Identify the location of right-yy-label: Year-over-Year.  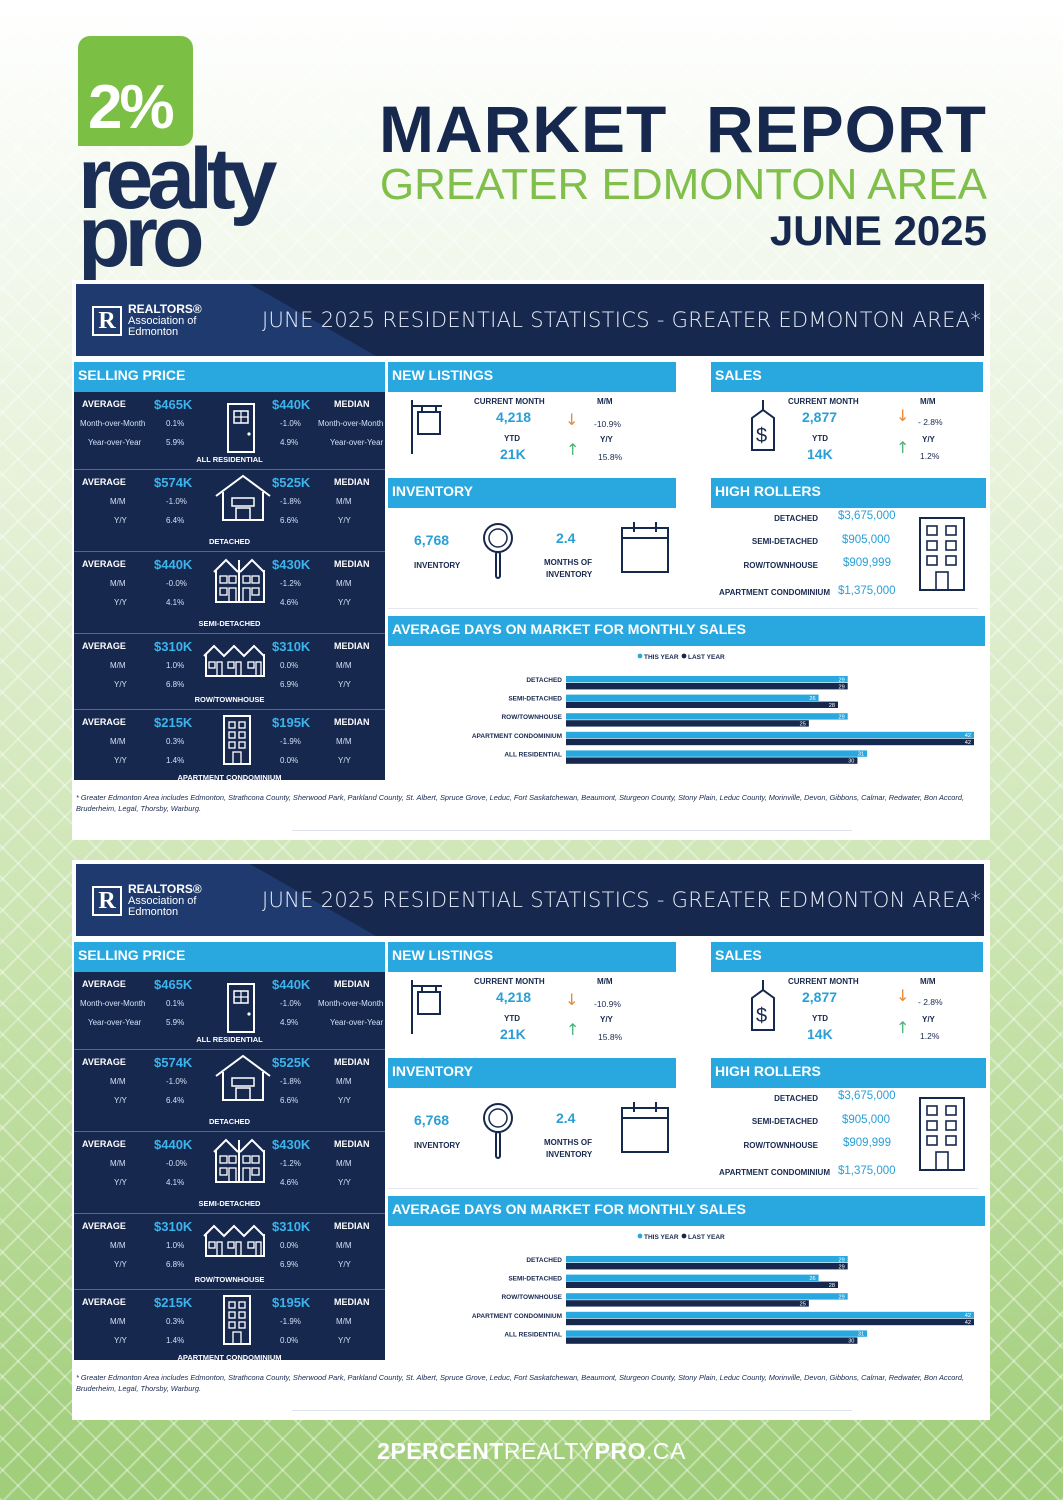
(357, 1022).